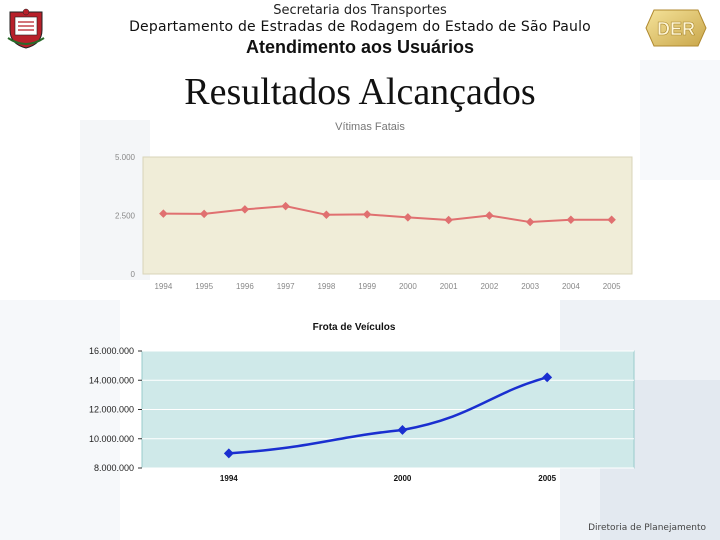 This screenshot has height=540, width=720. What do you see at coordinates (360, 10) in the screenshot?
I see `header-line1: Secretaria dos Transportes` at bounding box center [360, 10].